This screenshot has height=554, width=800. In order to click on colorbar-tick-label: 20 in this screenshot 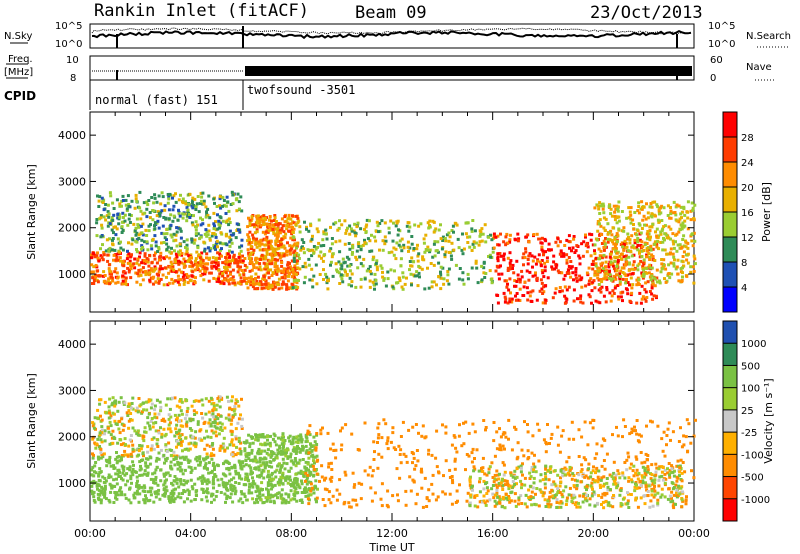, I will do `click(747, 188)`.